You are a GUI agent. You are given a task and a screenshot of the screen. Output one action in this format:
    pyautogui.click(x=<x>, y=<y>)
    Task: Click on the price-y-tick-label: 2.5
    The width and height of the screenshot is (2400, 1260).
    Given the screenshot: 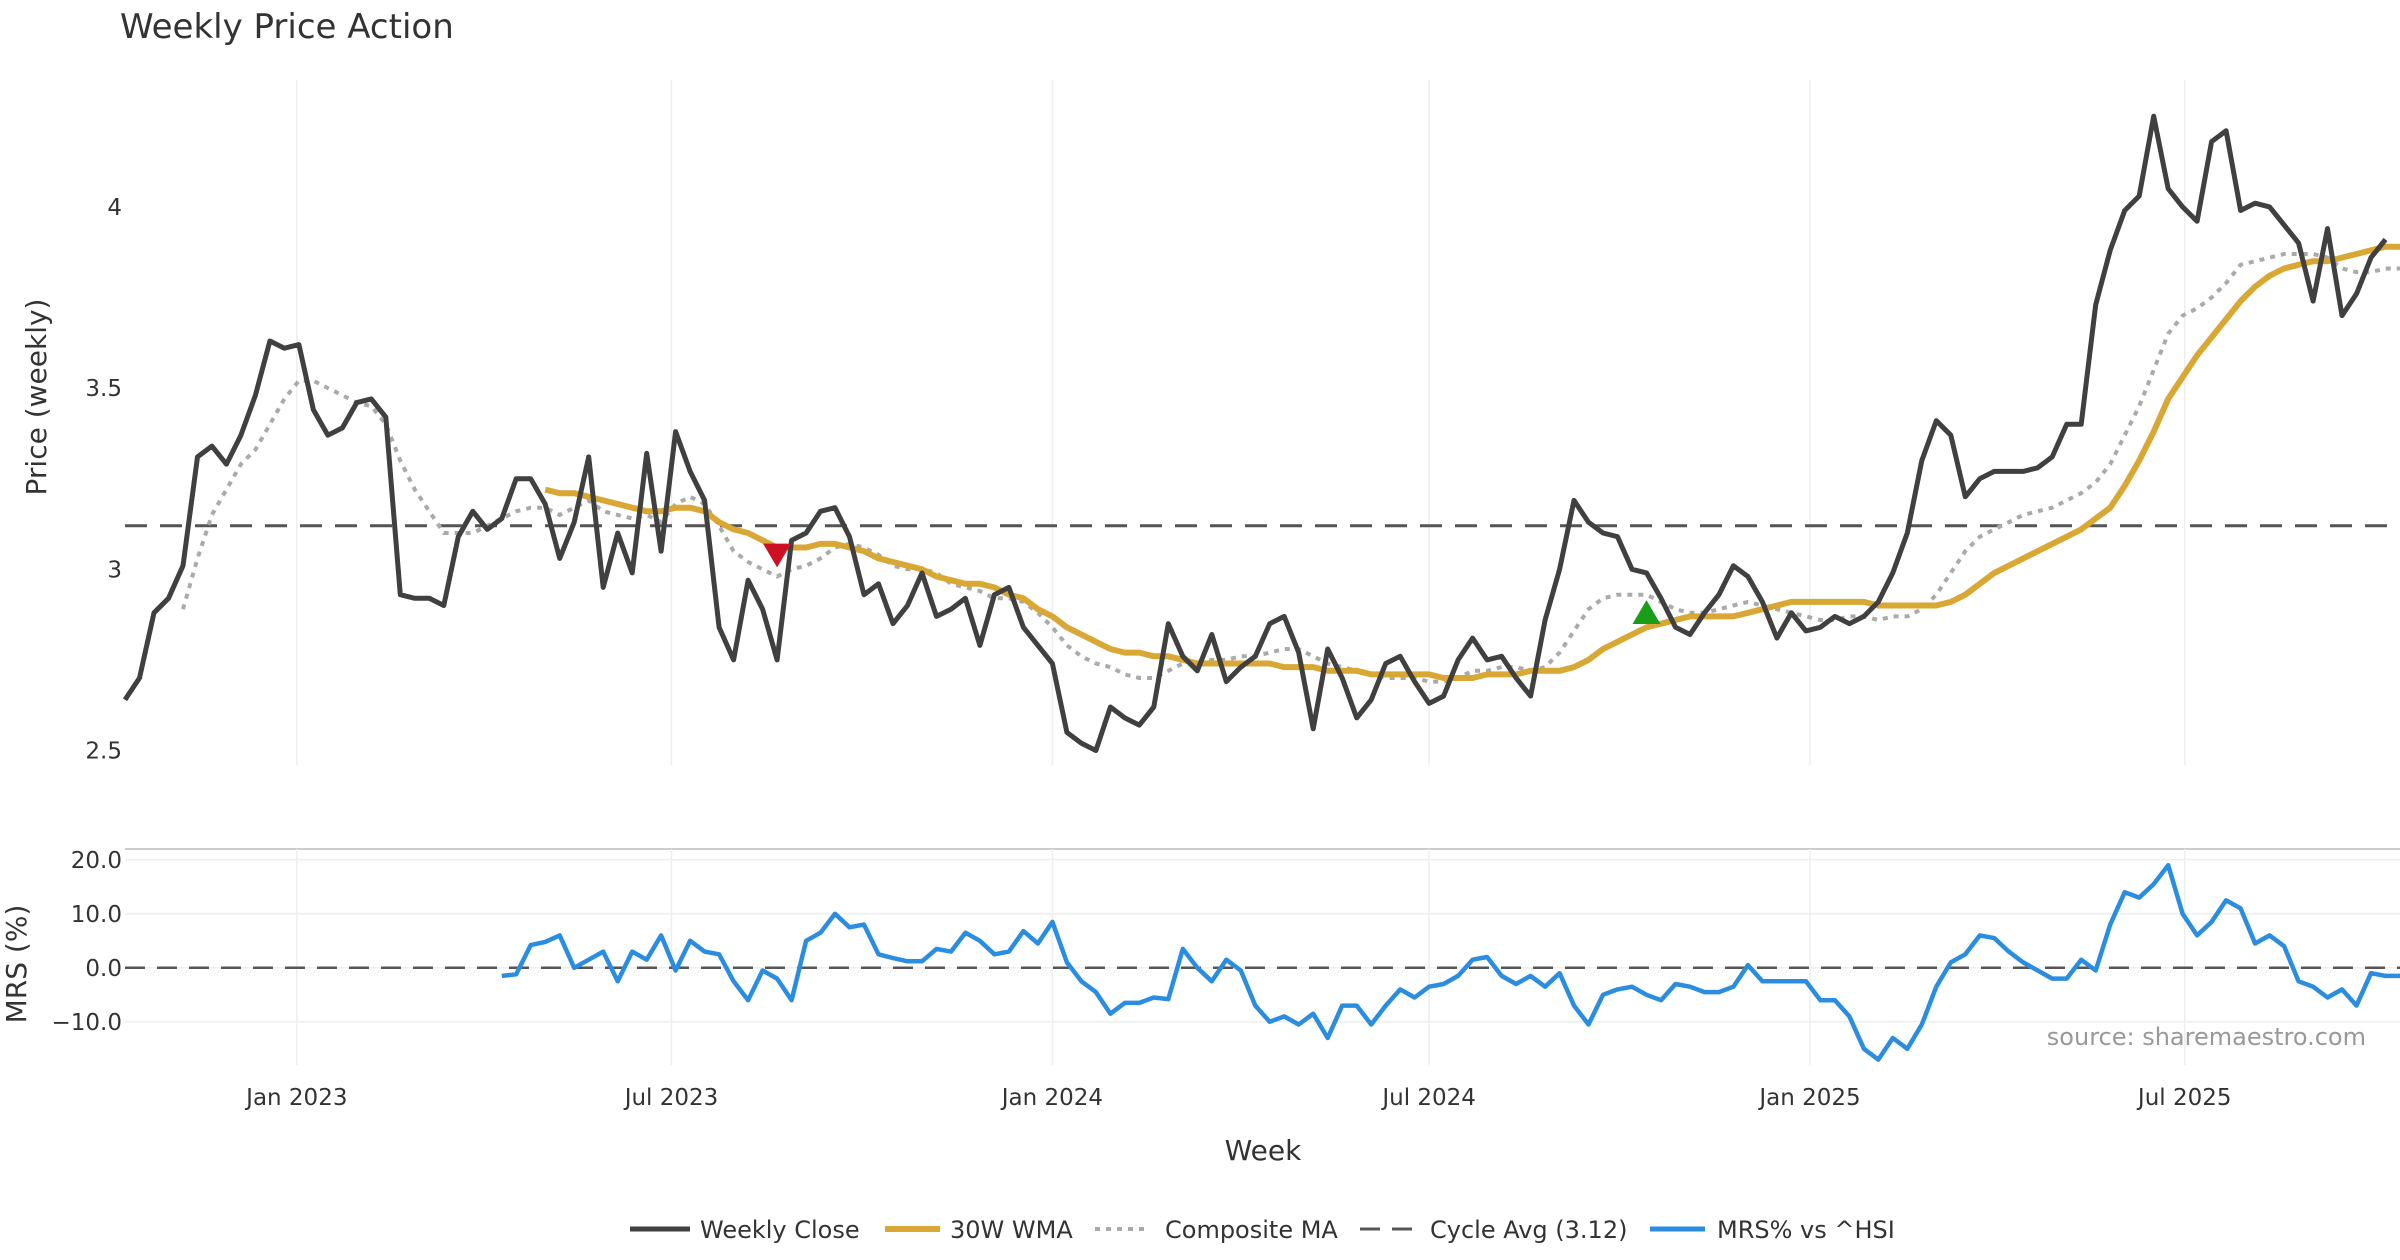 What is the action you would take?
    pyautogui.click(x=103, y=752)
    